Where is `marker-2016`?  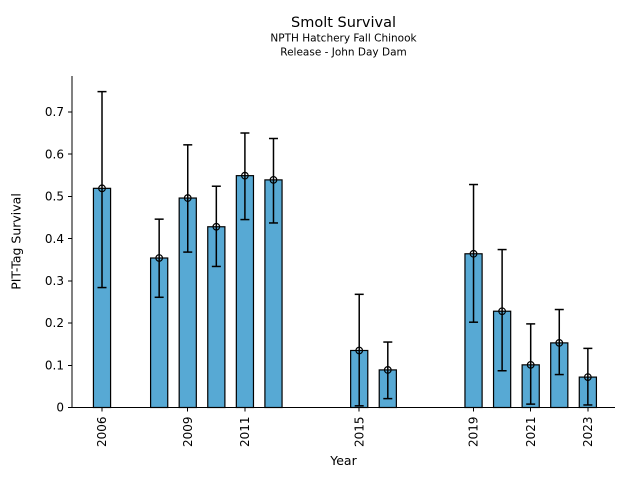 marker-2016 is located at coordinates (387, 370).